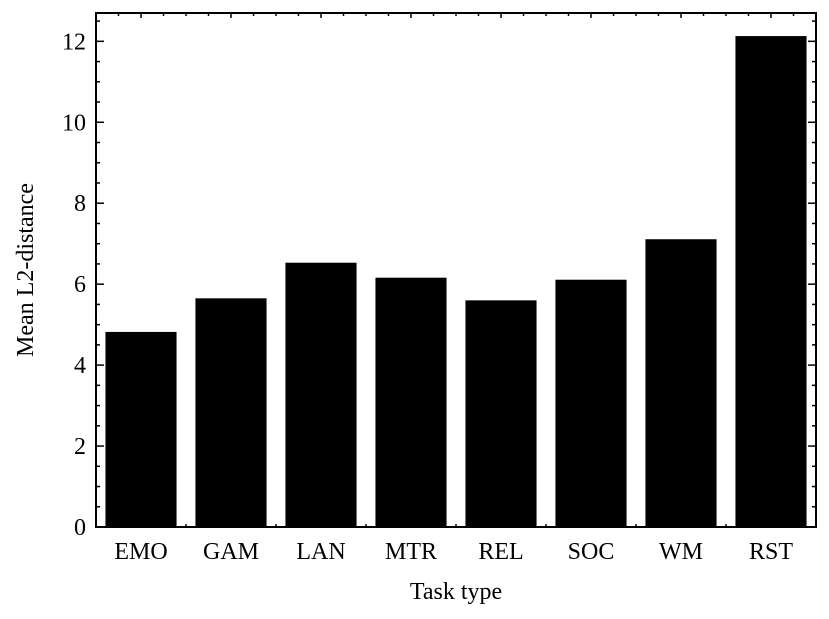 Image resolution: width=829 pixels, height=619 pixels. Describe the element at coordinates (591, 552) in the screenshot. I see `x-tick-label: SOC` at that location.